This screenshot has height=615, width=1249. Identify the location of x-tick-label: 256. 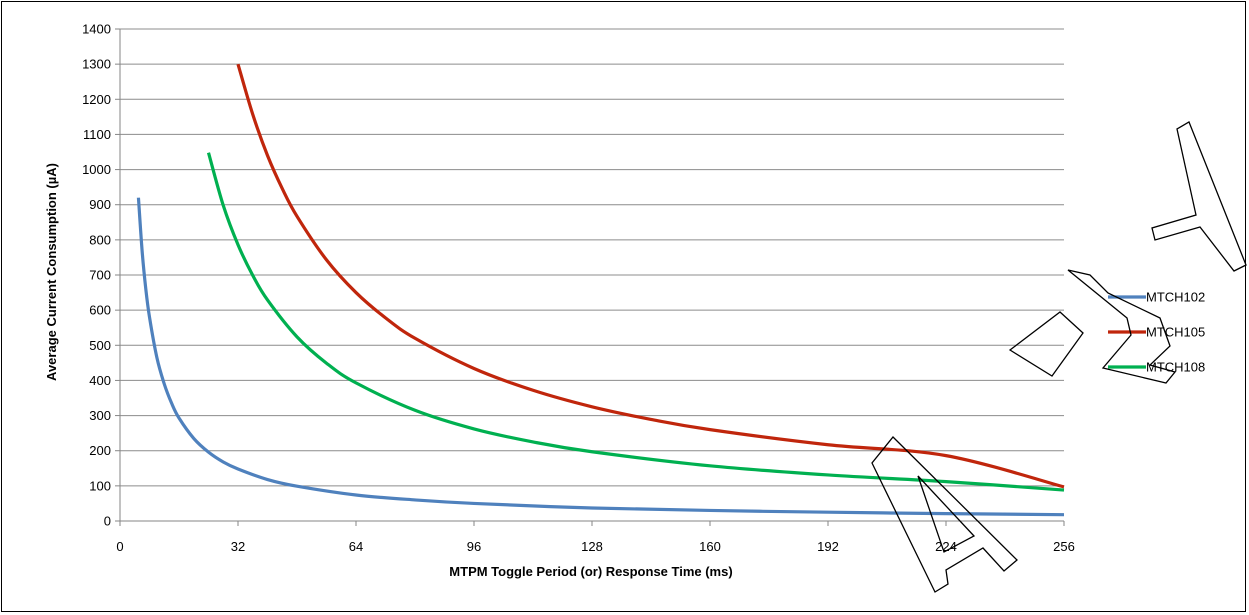
(1064, 546).